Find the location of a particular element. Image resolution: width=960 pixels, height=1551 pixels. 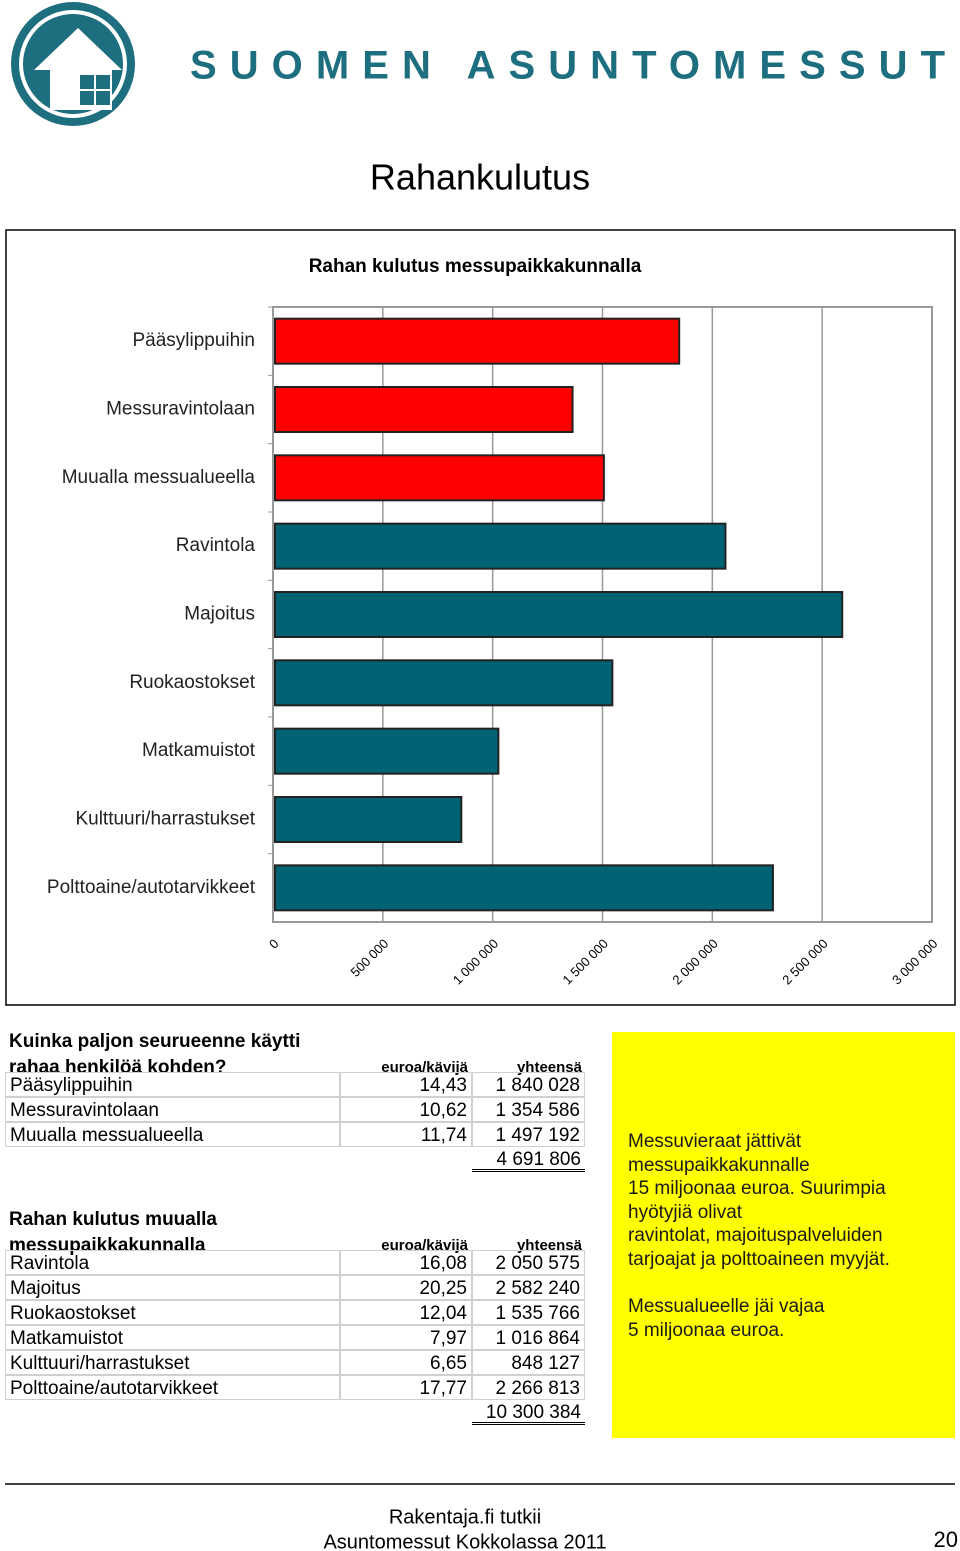

note-text: Messuvieraat jättivät is located at coordinates (715, 1141).